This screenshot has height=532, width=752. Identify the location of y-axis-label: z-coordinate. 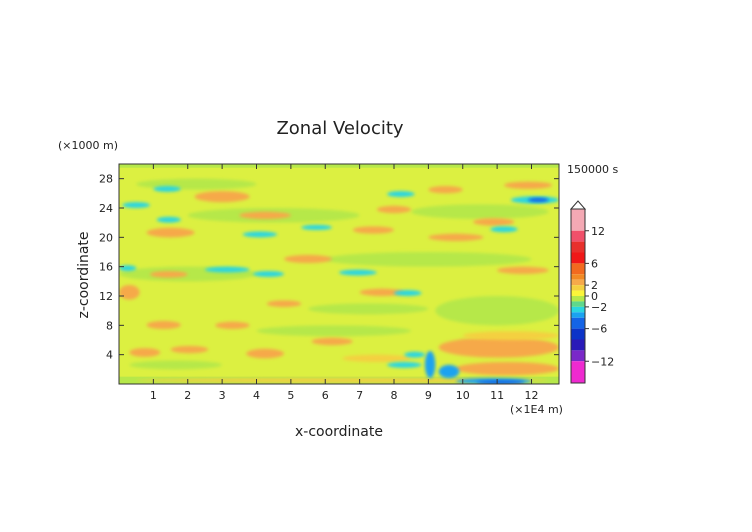
(84, 274).